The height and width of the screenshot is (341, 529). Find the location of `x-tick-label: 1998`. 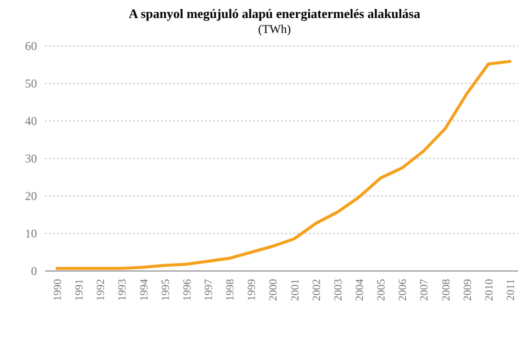

x-tick-label: 1998 is located at coordinates (230, 289).